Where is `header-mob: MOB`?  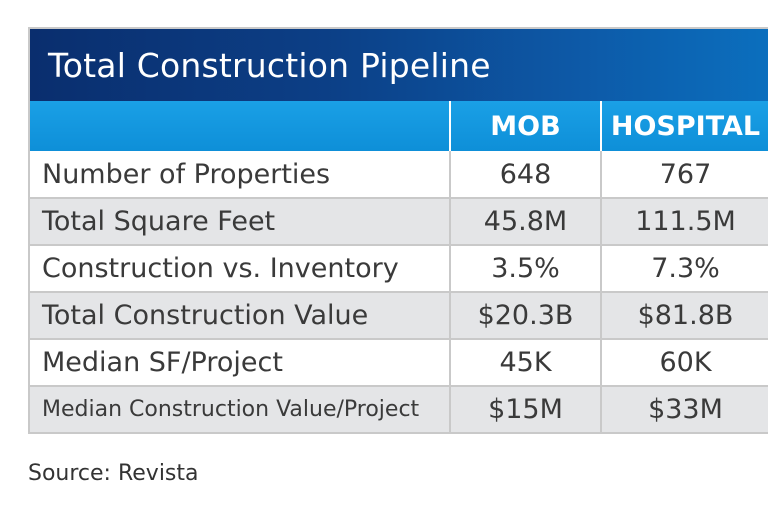
header-mob: MOB is located at coordinates (526, 126).